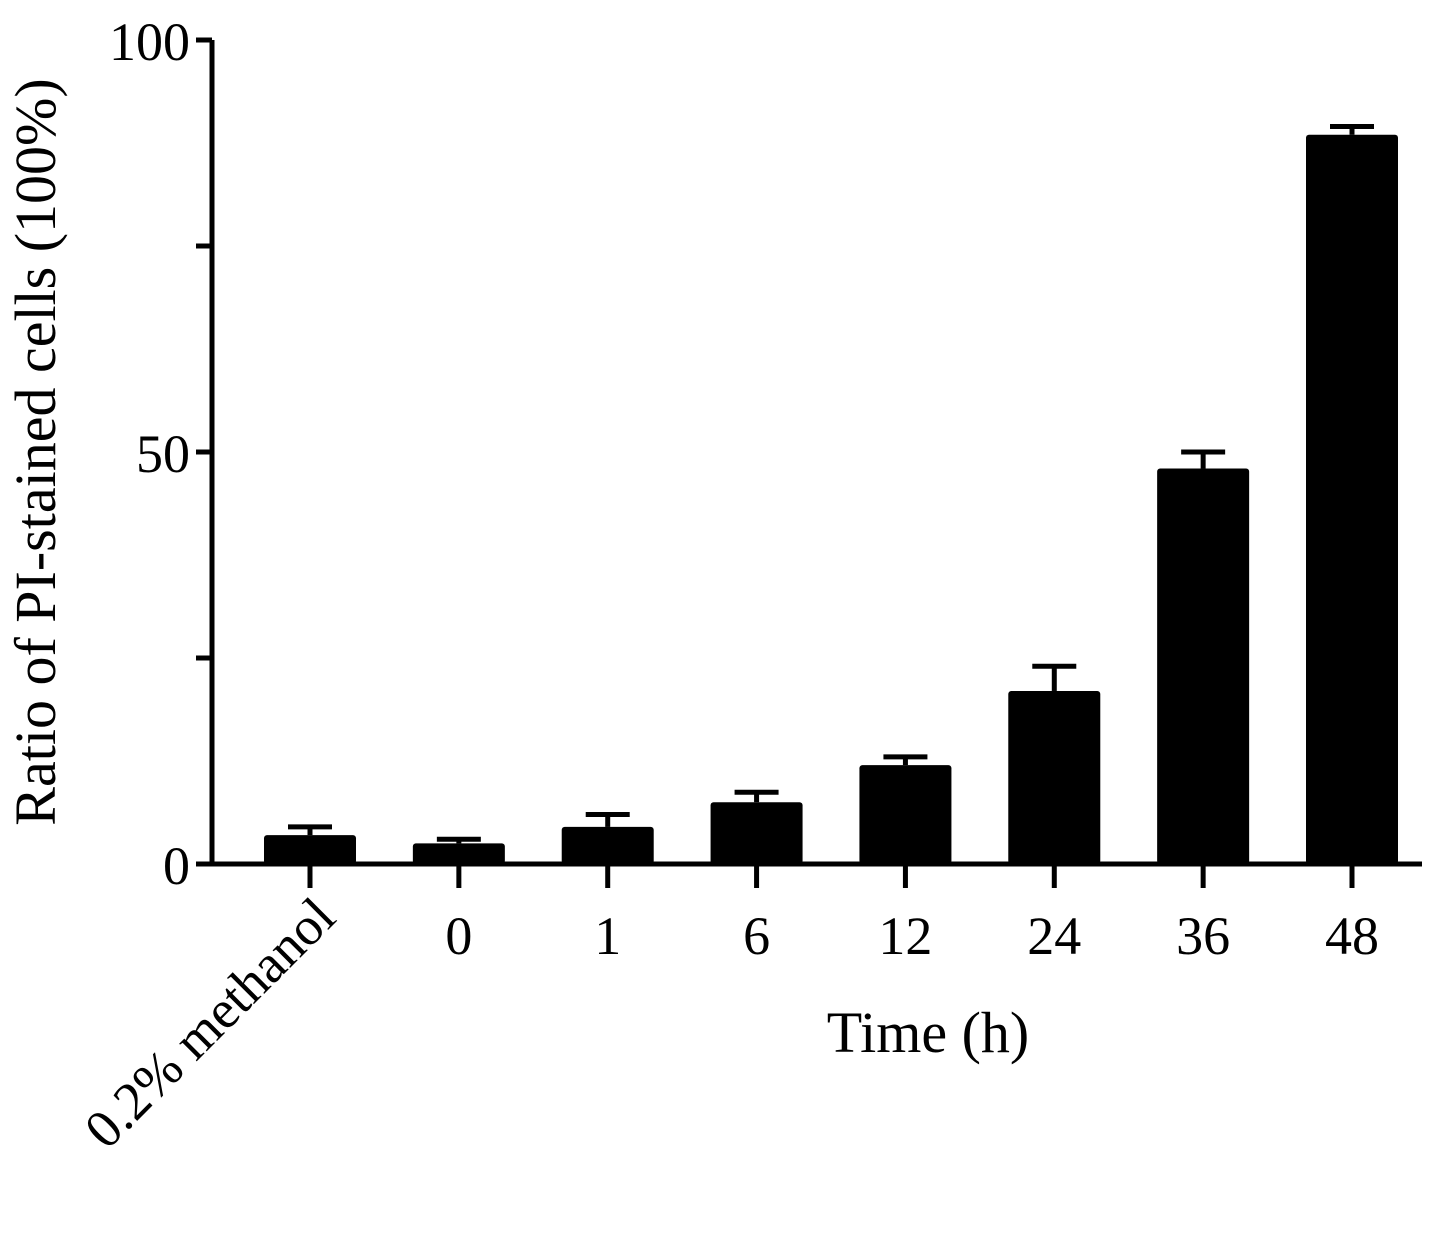  What do you see at coordinates (1054, 936) in the screenshot?
I see `x-tick-label: 24` at bounding box center [1054, 936].